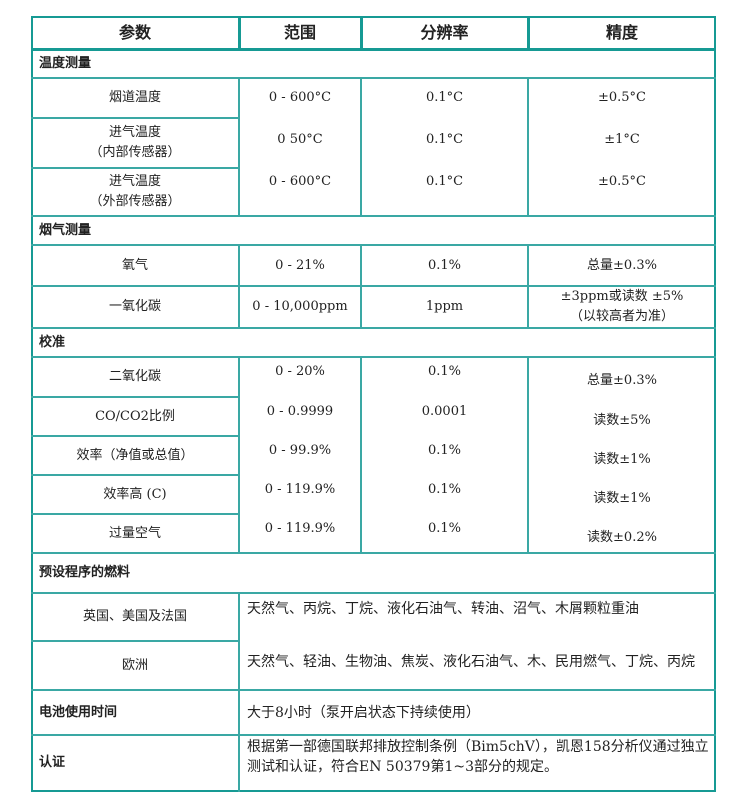 The width and height of the screenshot is (752, 794). What do you see at coordinates (135, 416) in the screenshot?
I see `param-cell: CO/CO2比例` at bounding box center [135, 416].